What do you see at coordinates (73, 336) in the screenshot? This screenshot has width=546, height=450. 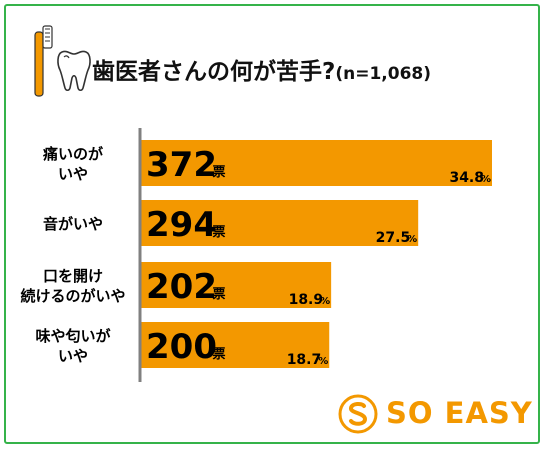 I see `category-label: 味や匂いが` at bounding box center [73, 336].